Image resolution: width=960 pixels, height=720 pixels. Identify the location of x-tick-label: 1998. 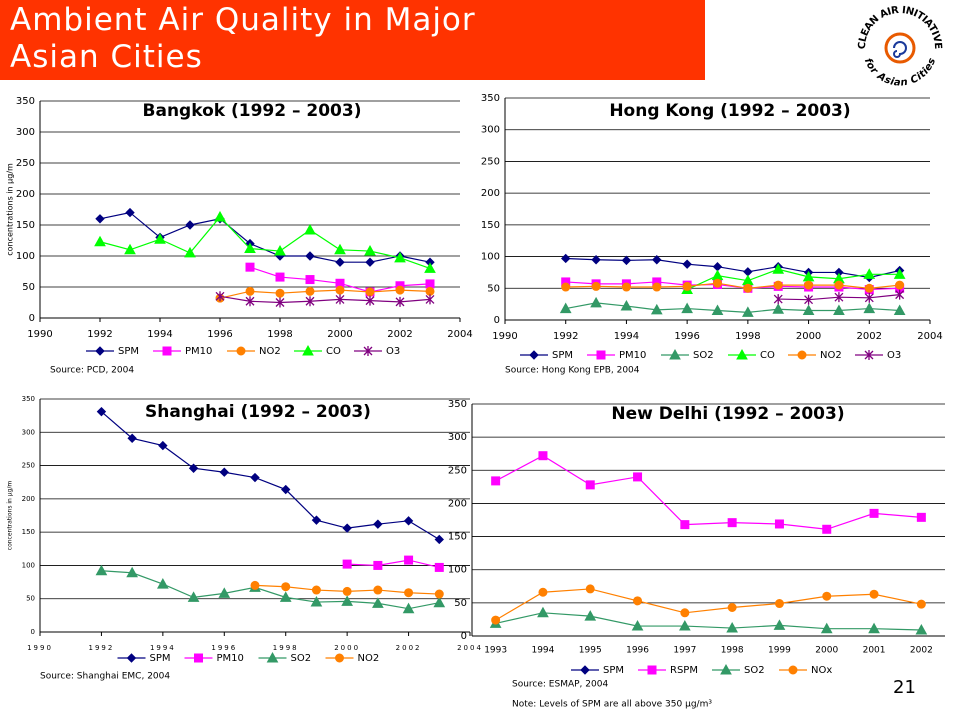
(279, 334).